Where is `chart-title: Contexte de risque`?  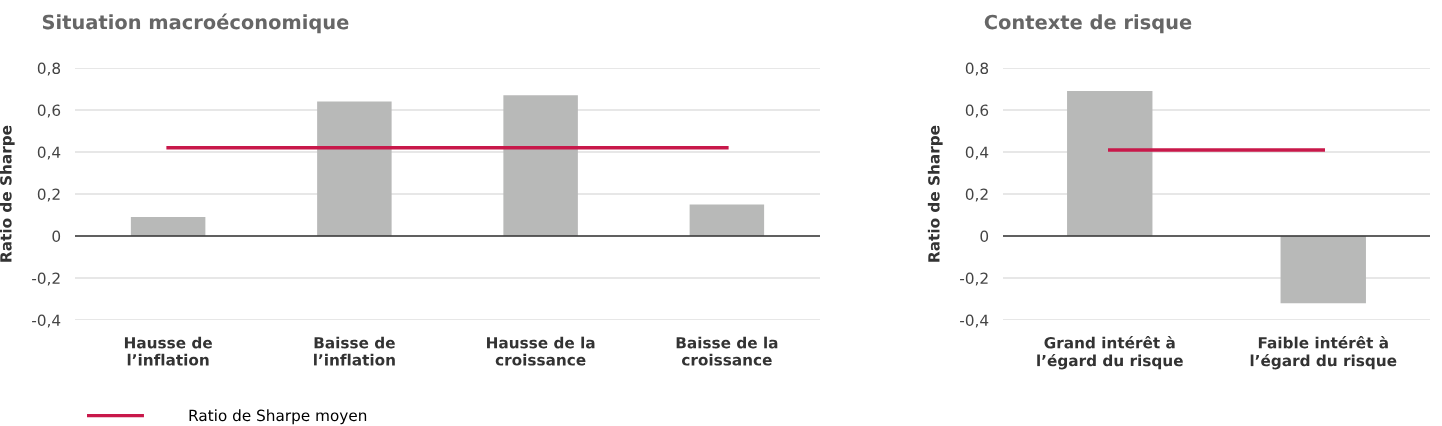 chart-title: Contexte de risque is located at coordinates (1088, 24).